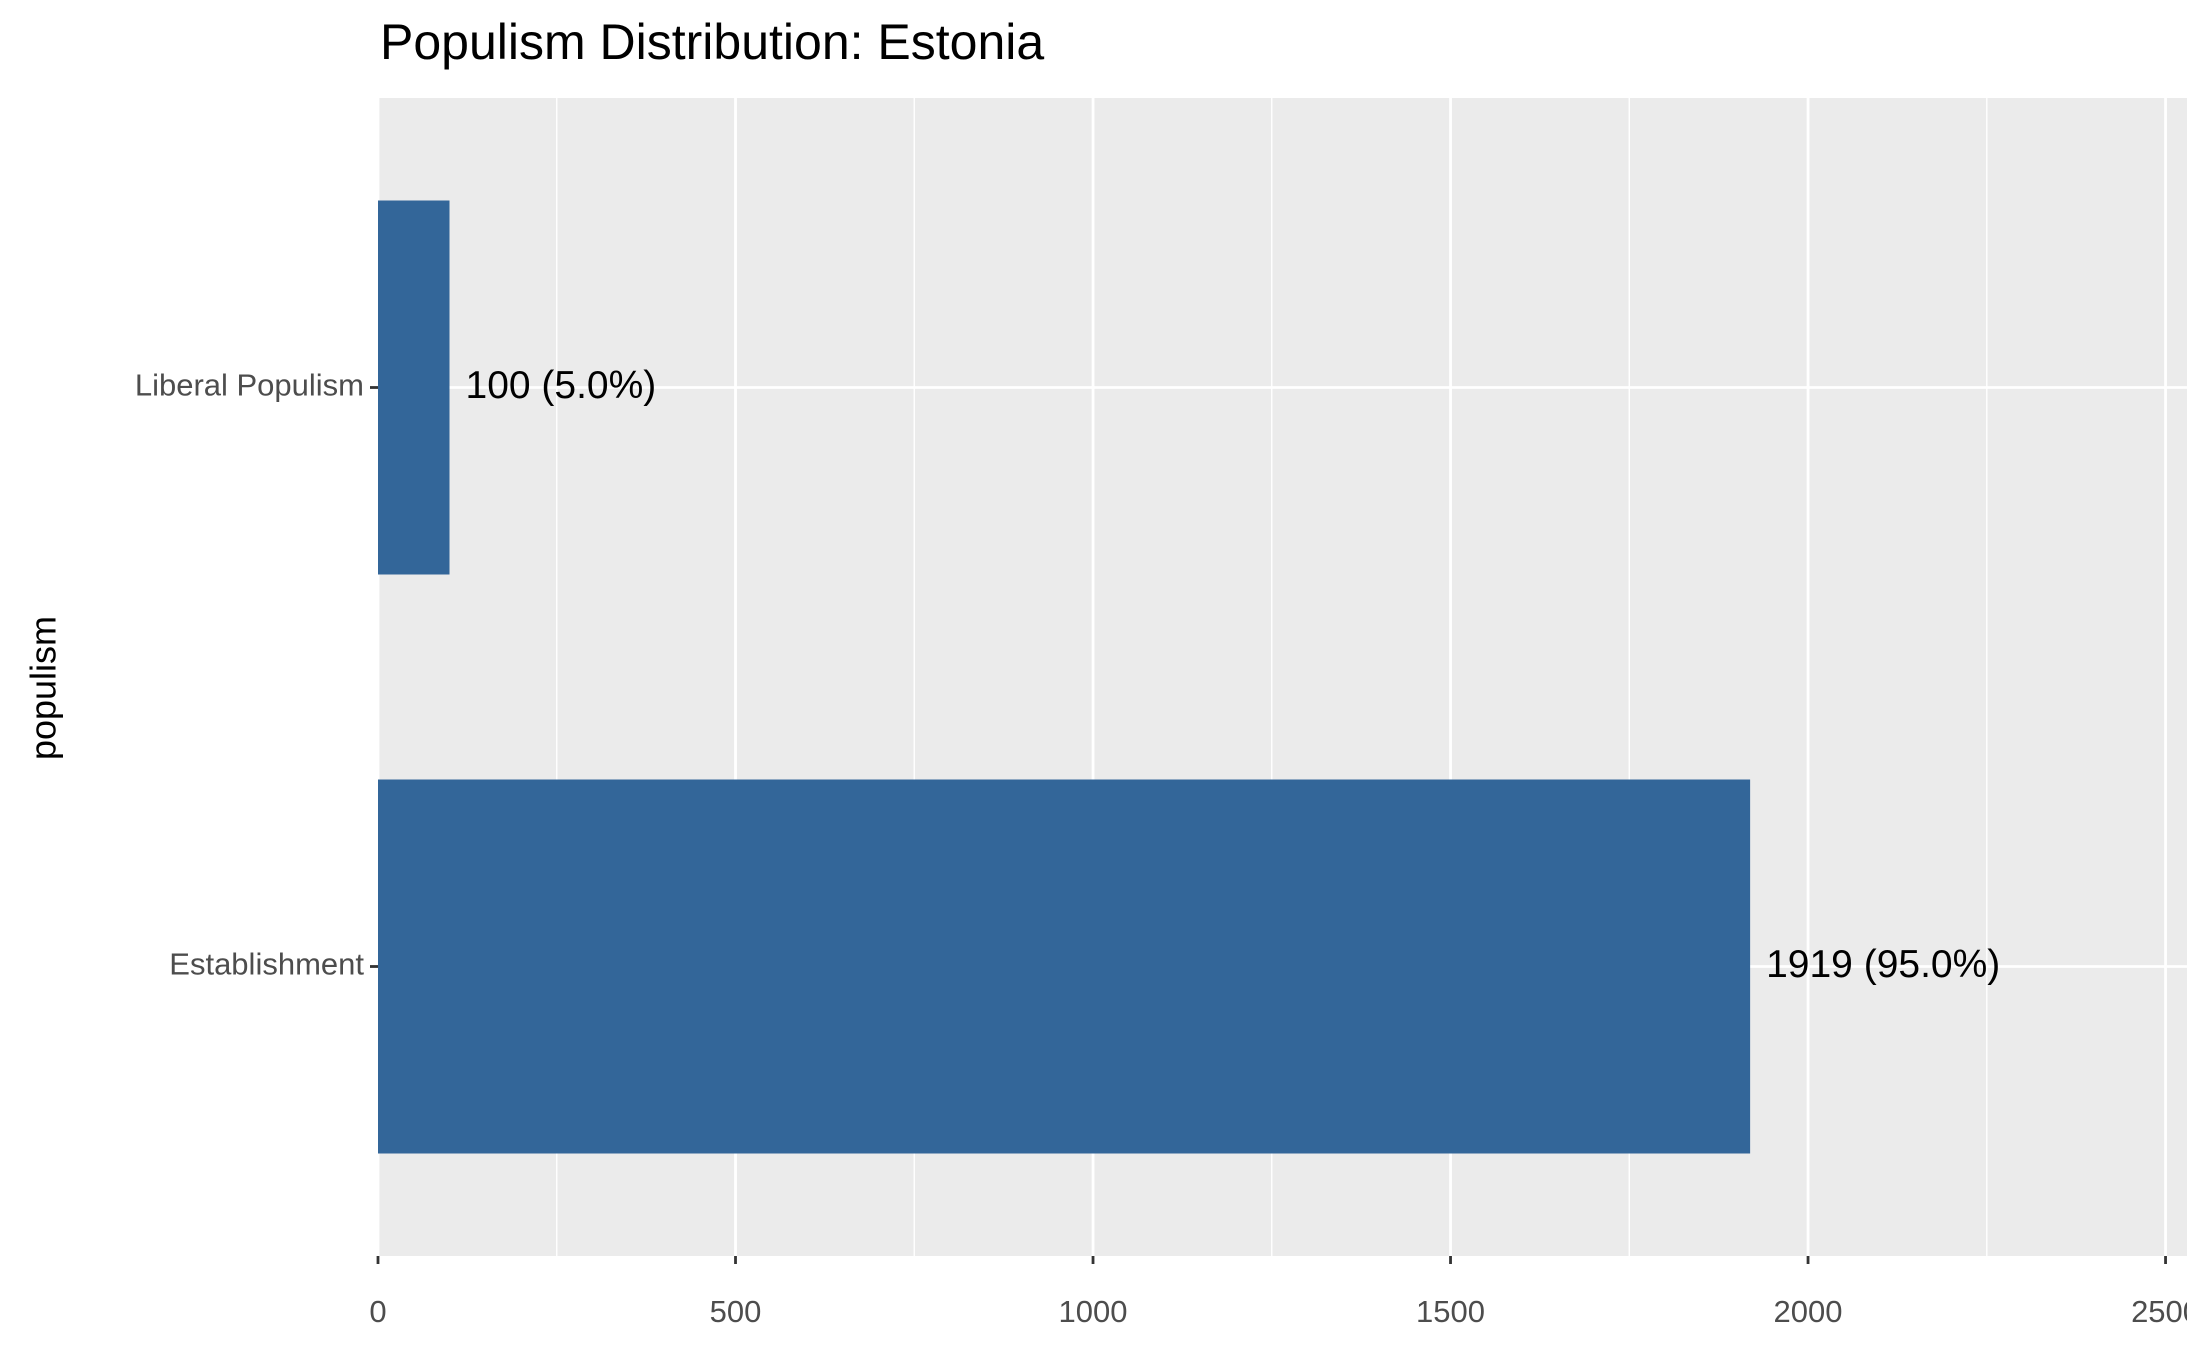 This screenshot has height=1350, width=2187. What do you see at coordinates (561, 385) in the screenshot?
I see `value-label: 100 (5.0%)` at bounding box center [561, 385].